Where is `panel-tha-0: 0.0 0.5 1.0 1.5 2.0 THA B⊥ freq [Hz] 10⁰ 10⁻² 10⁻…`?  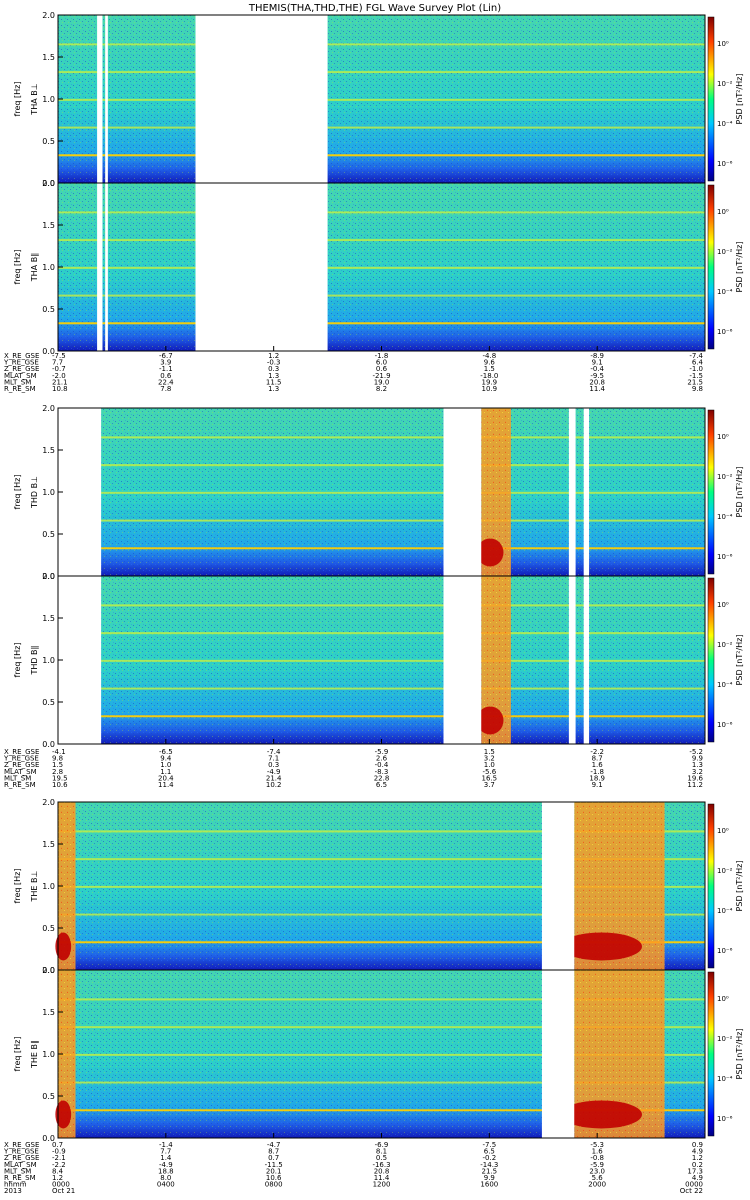
panel-tha-0: 0.0 0.5 1.0 1.5 2.0 THA B⊥ freq [Hz] 10⁰ 10⁻² 10⁻… is located at coordinates (378, 99).